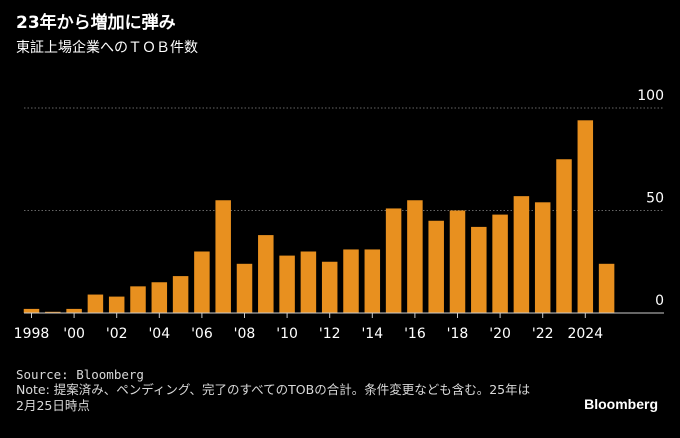 The image size is (680, 438). I want to click on x-tick-label: '00, so click(74, 334).